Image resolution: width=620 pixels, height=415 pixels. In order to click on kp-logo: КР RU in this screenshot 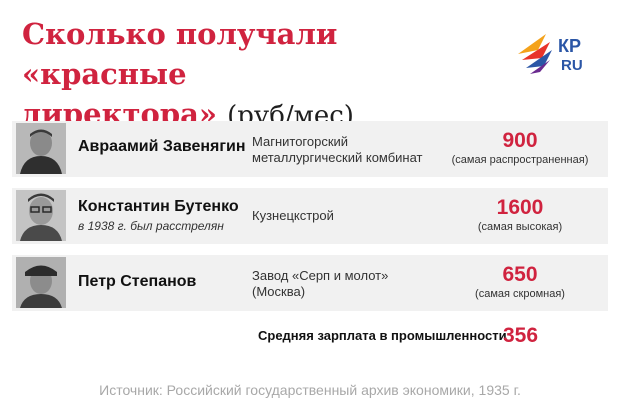, I will do `click(561, 53)`.